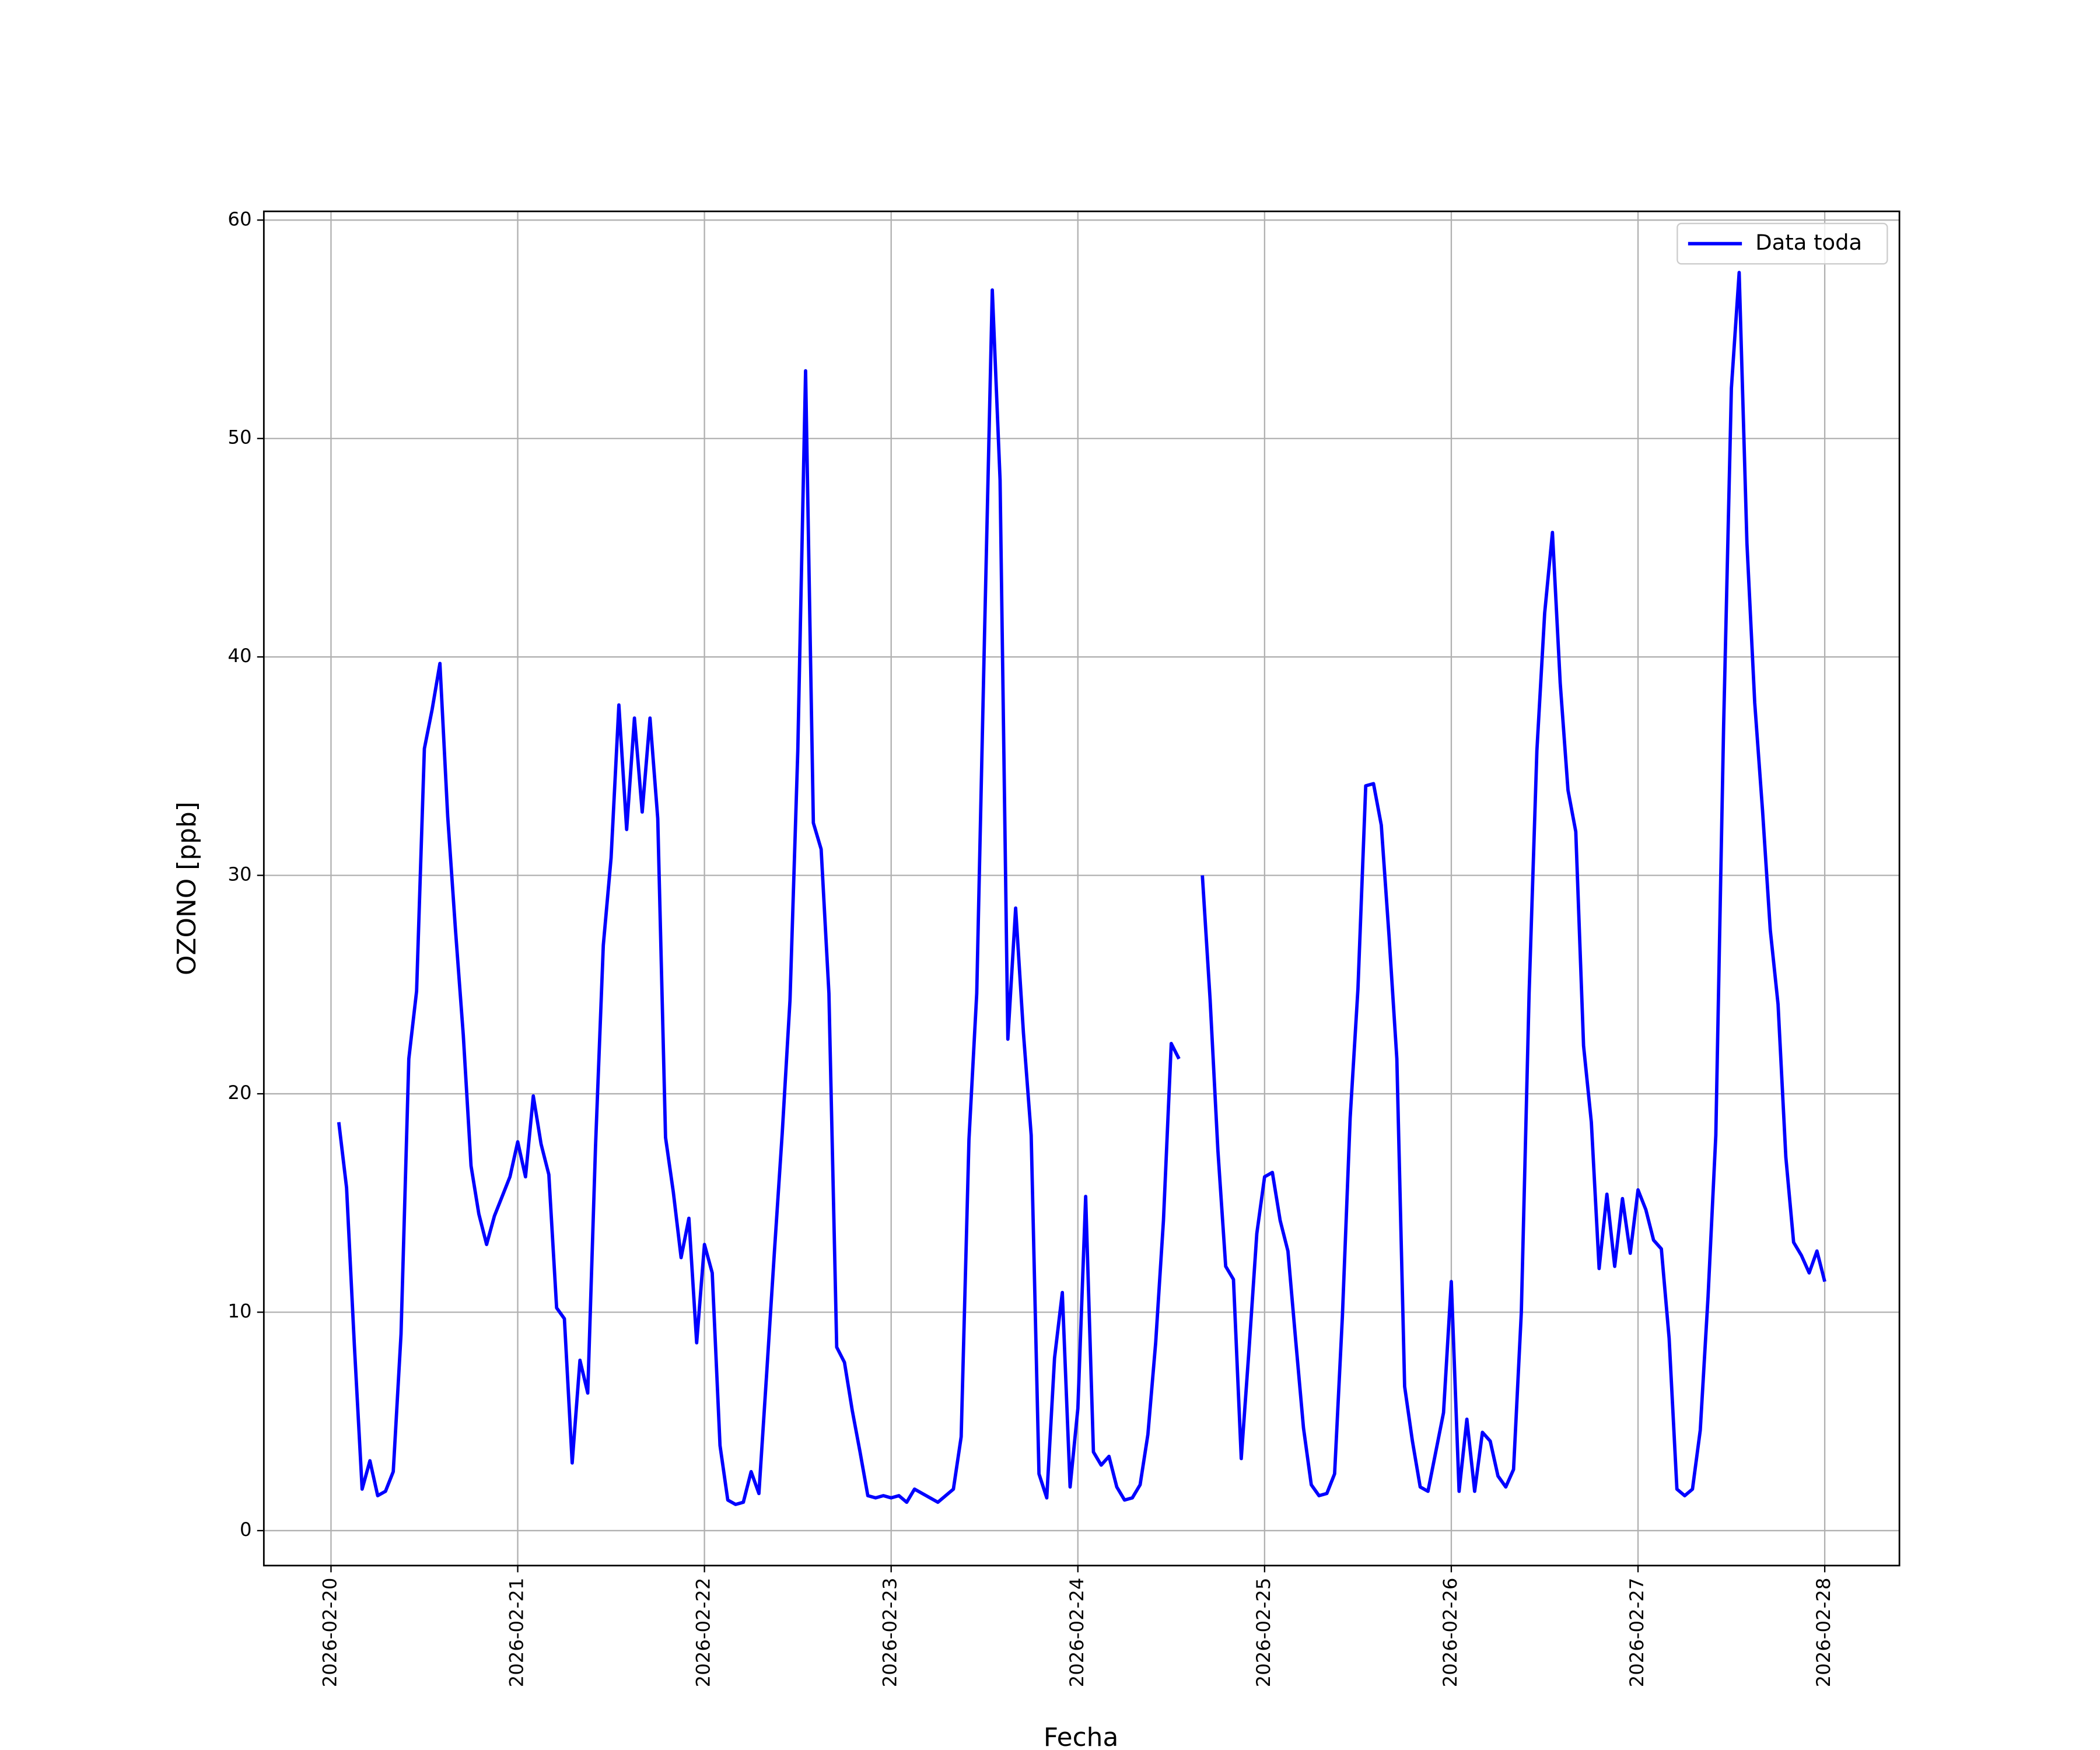 This screenshot has height=1750, width=2100. What do you see at coordinates (239, 437) in the screenshot?
I see `y-tick-label: 50` at bounding box center [239, 437].